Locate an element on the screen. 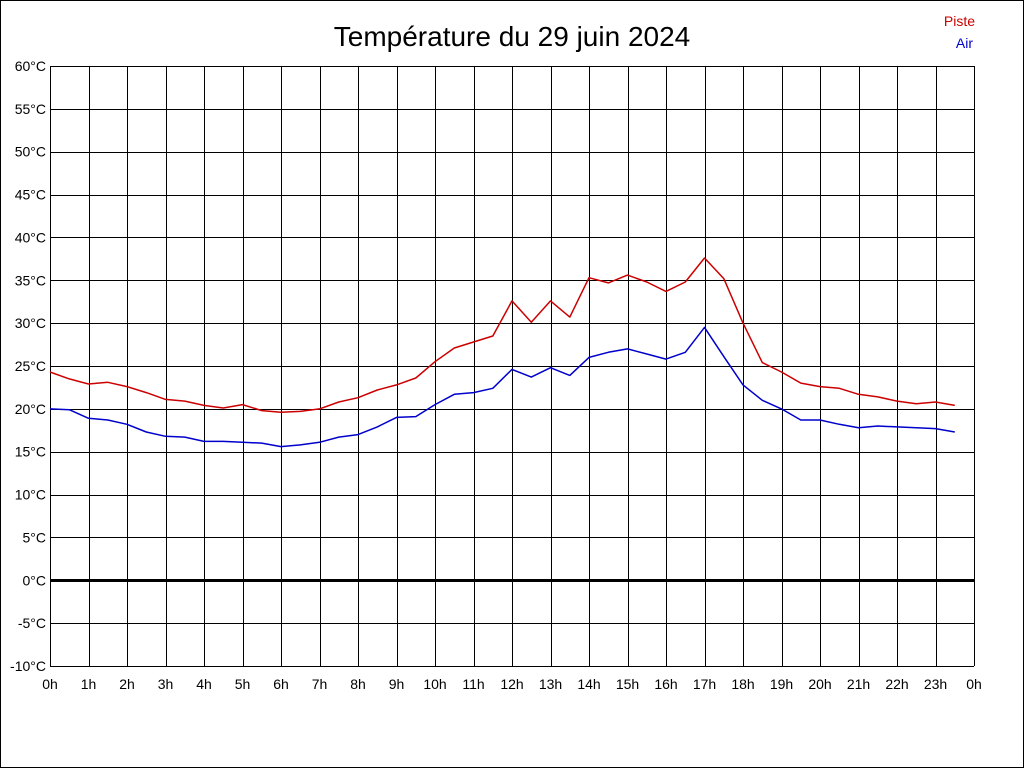 The image size is (1024, 768). x-tick-label: 14h is located at coordinates (588, 684).